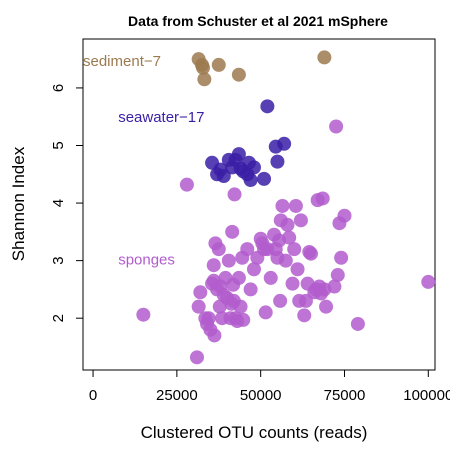  Describe the element at coordinates (146, 260) in the screenshot. I see `group-label: sponges` at that location.